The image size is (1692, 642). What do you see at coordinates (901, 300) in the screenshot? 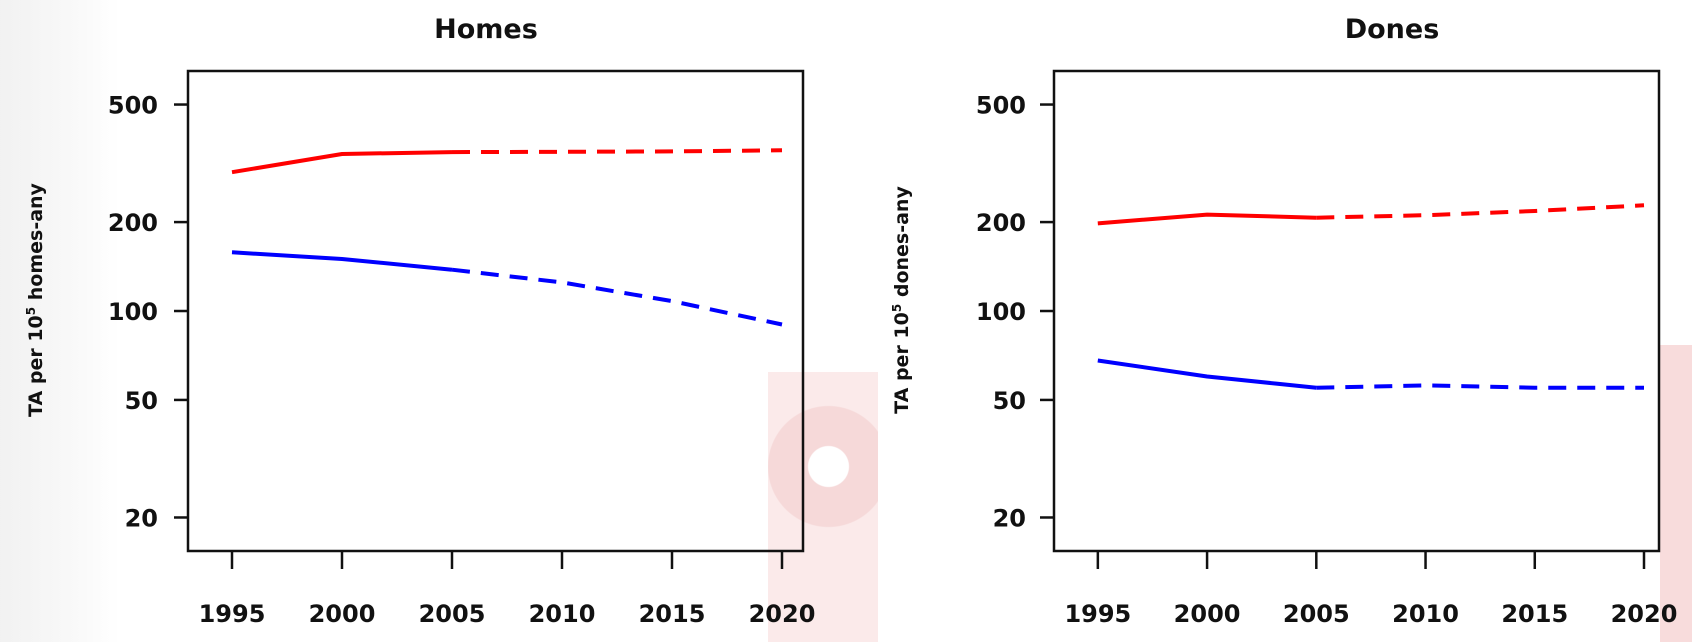
I see `y-axis-label: TA per 105 dones-any` at bounding box center [901, 300].